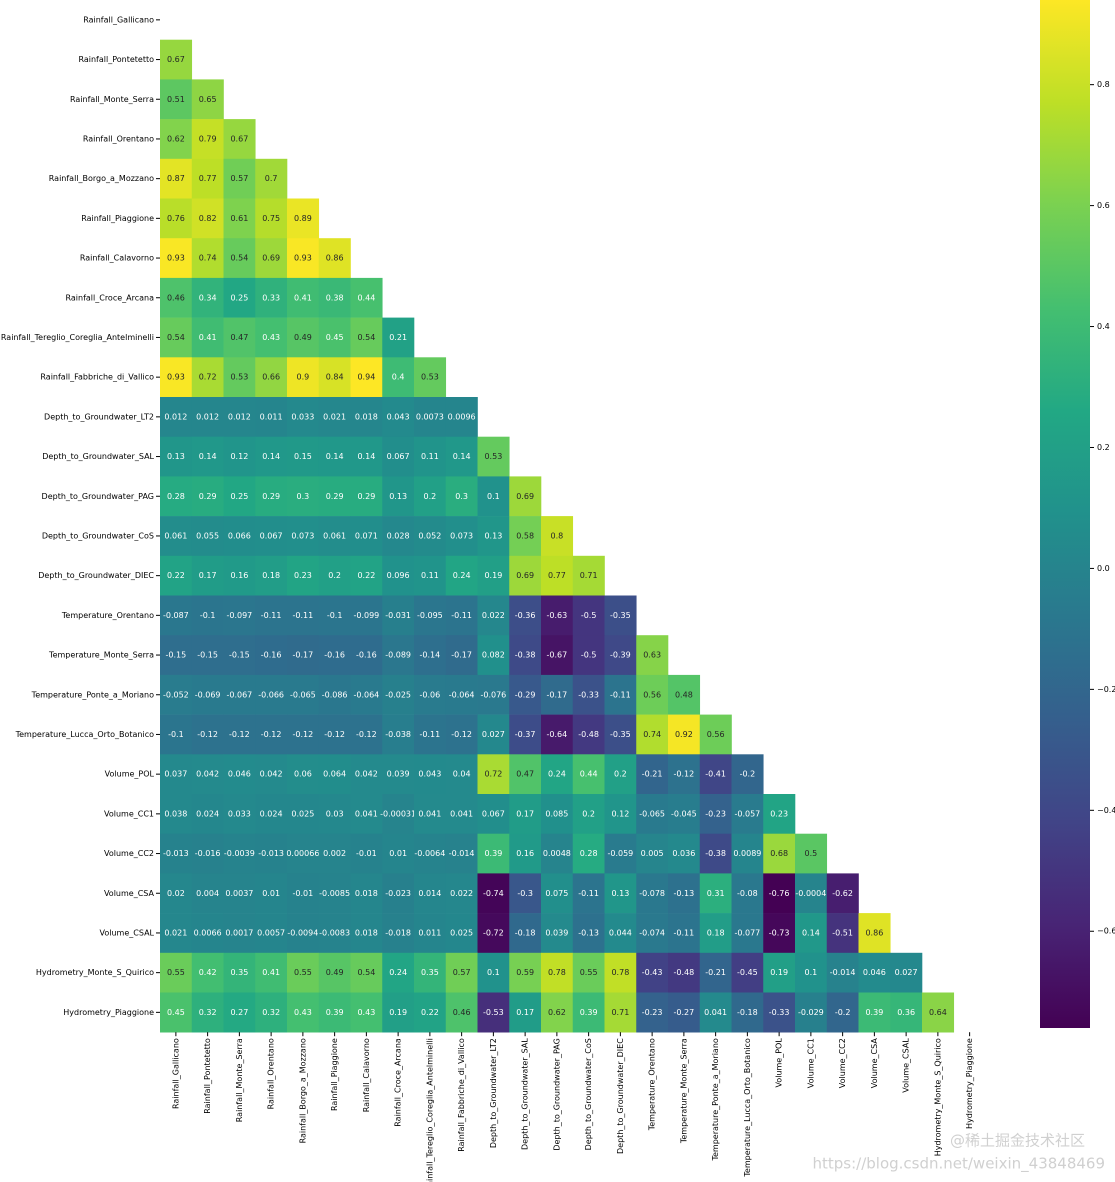 This screenshot has height=1182, width=1115. What do you see at coordinates (271, 1073) in the screenshot?
I see `x-tick-label: Rainfall_Orentano` at bounding box center [271, 1073].